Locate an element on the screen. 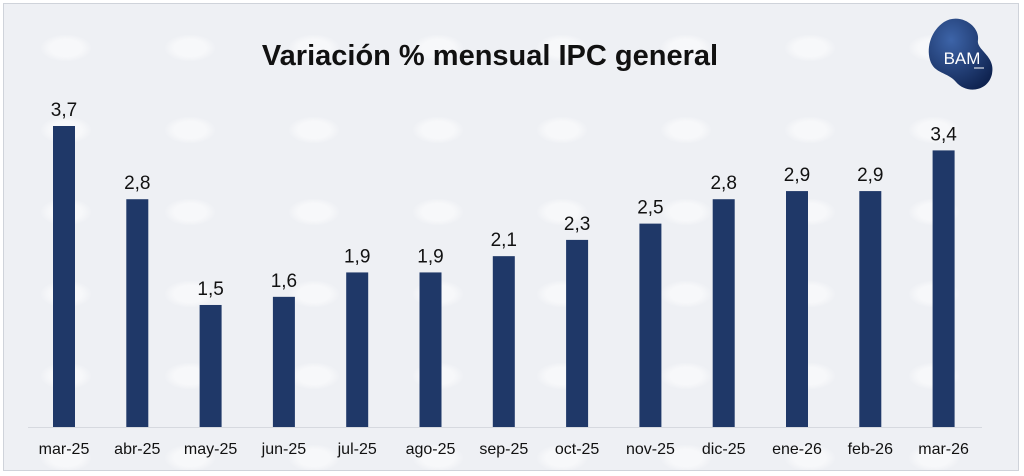  data-label: 1,5 is located at coordinates (210, 289).